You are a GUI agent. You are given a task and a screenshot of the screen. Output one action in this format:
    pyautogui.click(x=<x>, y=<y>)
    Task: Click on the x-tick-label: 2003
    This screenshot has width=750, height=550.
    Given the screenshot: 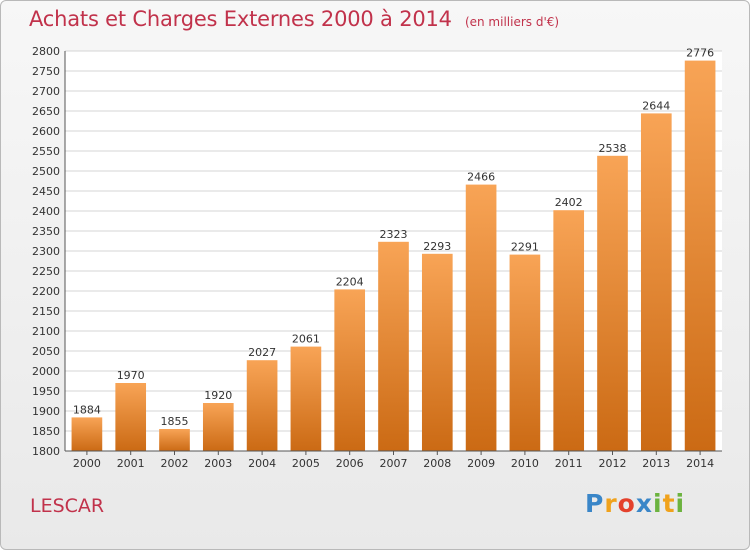 What is the action you would take?
    pyautogui.click(x=218, y=463)
    